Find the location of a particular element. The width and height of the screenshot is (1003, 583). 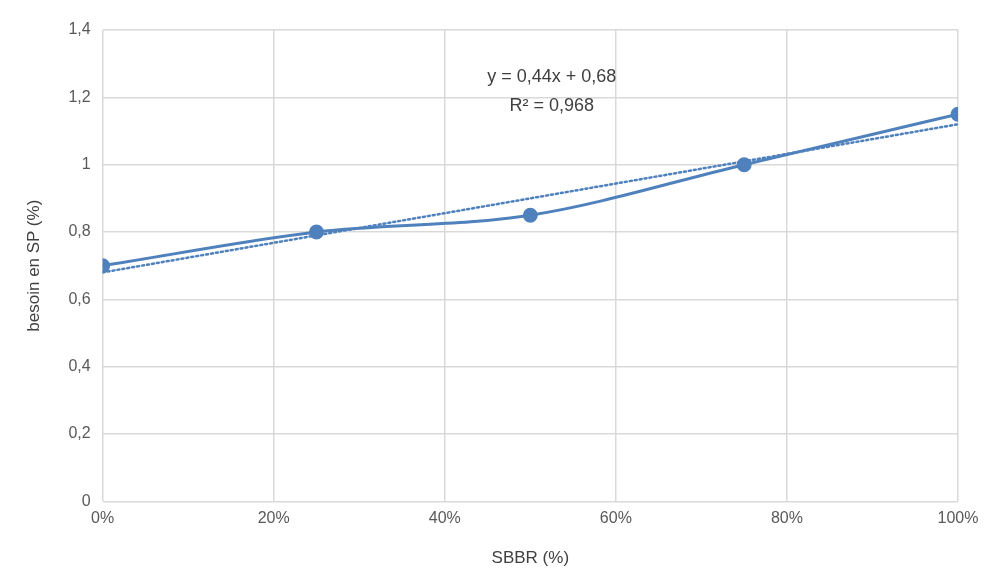

y-tick-label: 0,4 is located at coordinates (79, 366).